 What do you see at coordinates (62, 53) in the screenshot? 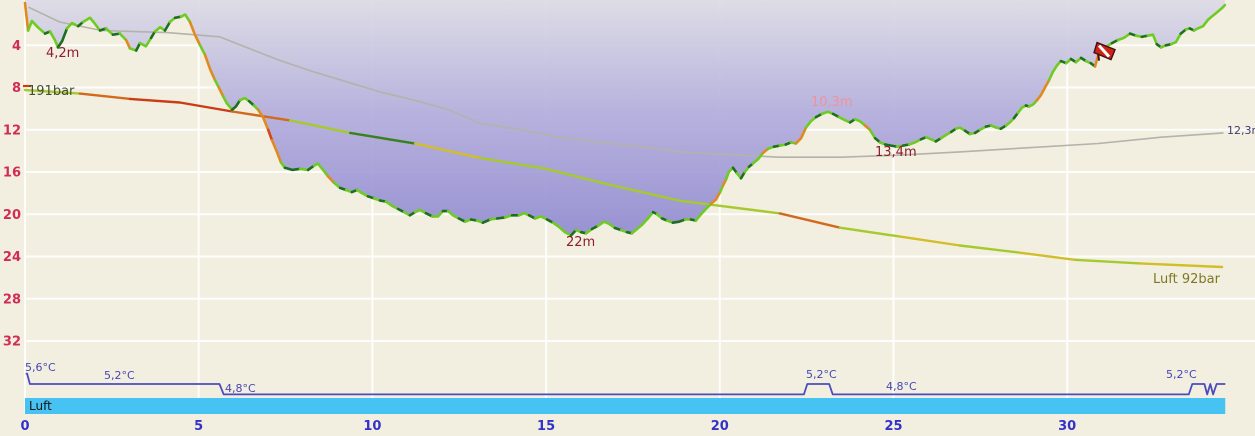
I see `annotation-label: 4,2m` at bounding box center [62, 53].